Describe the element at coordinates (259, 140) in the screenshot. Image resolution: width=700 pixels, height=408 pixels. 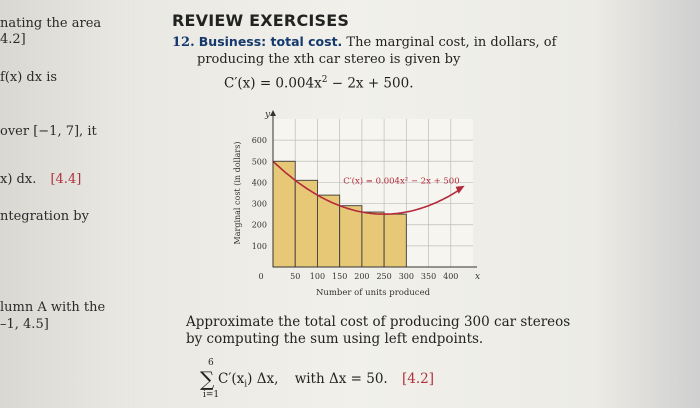
I see `y-tick-label-5: 600` at that location.